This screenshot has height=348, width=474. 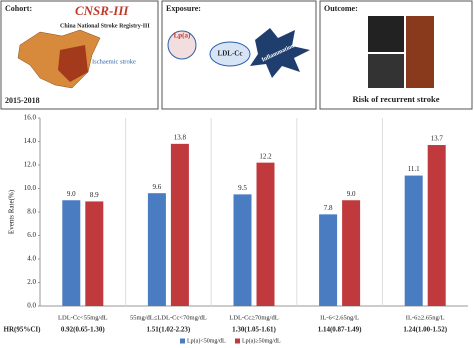 I want to click on y-axis-title: Events Rate(%), so click(x=12, y=211).